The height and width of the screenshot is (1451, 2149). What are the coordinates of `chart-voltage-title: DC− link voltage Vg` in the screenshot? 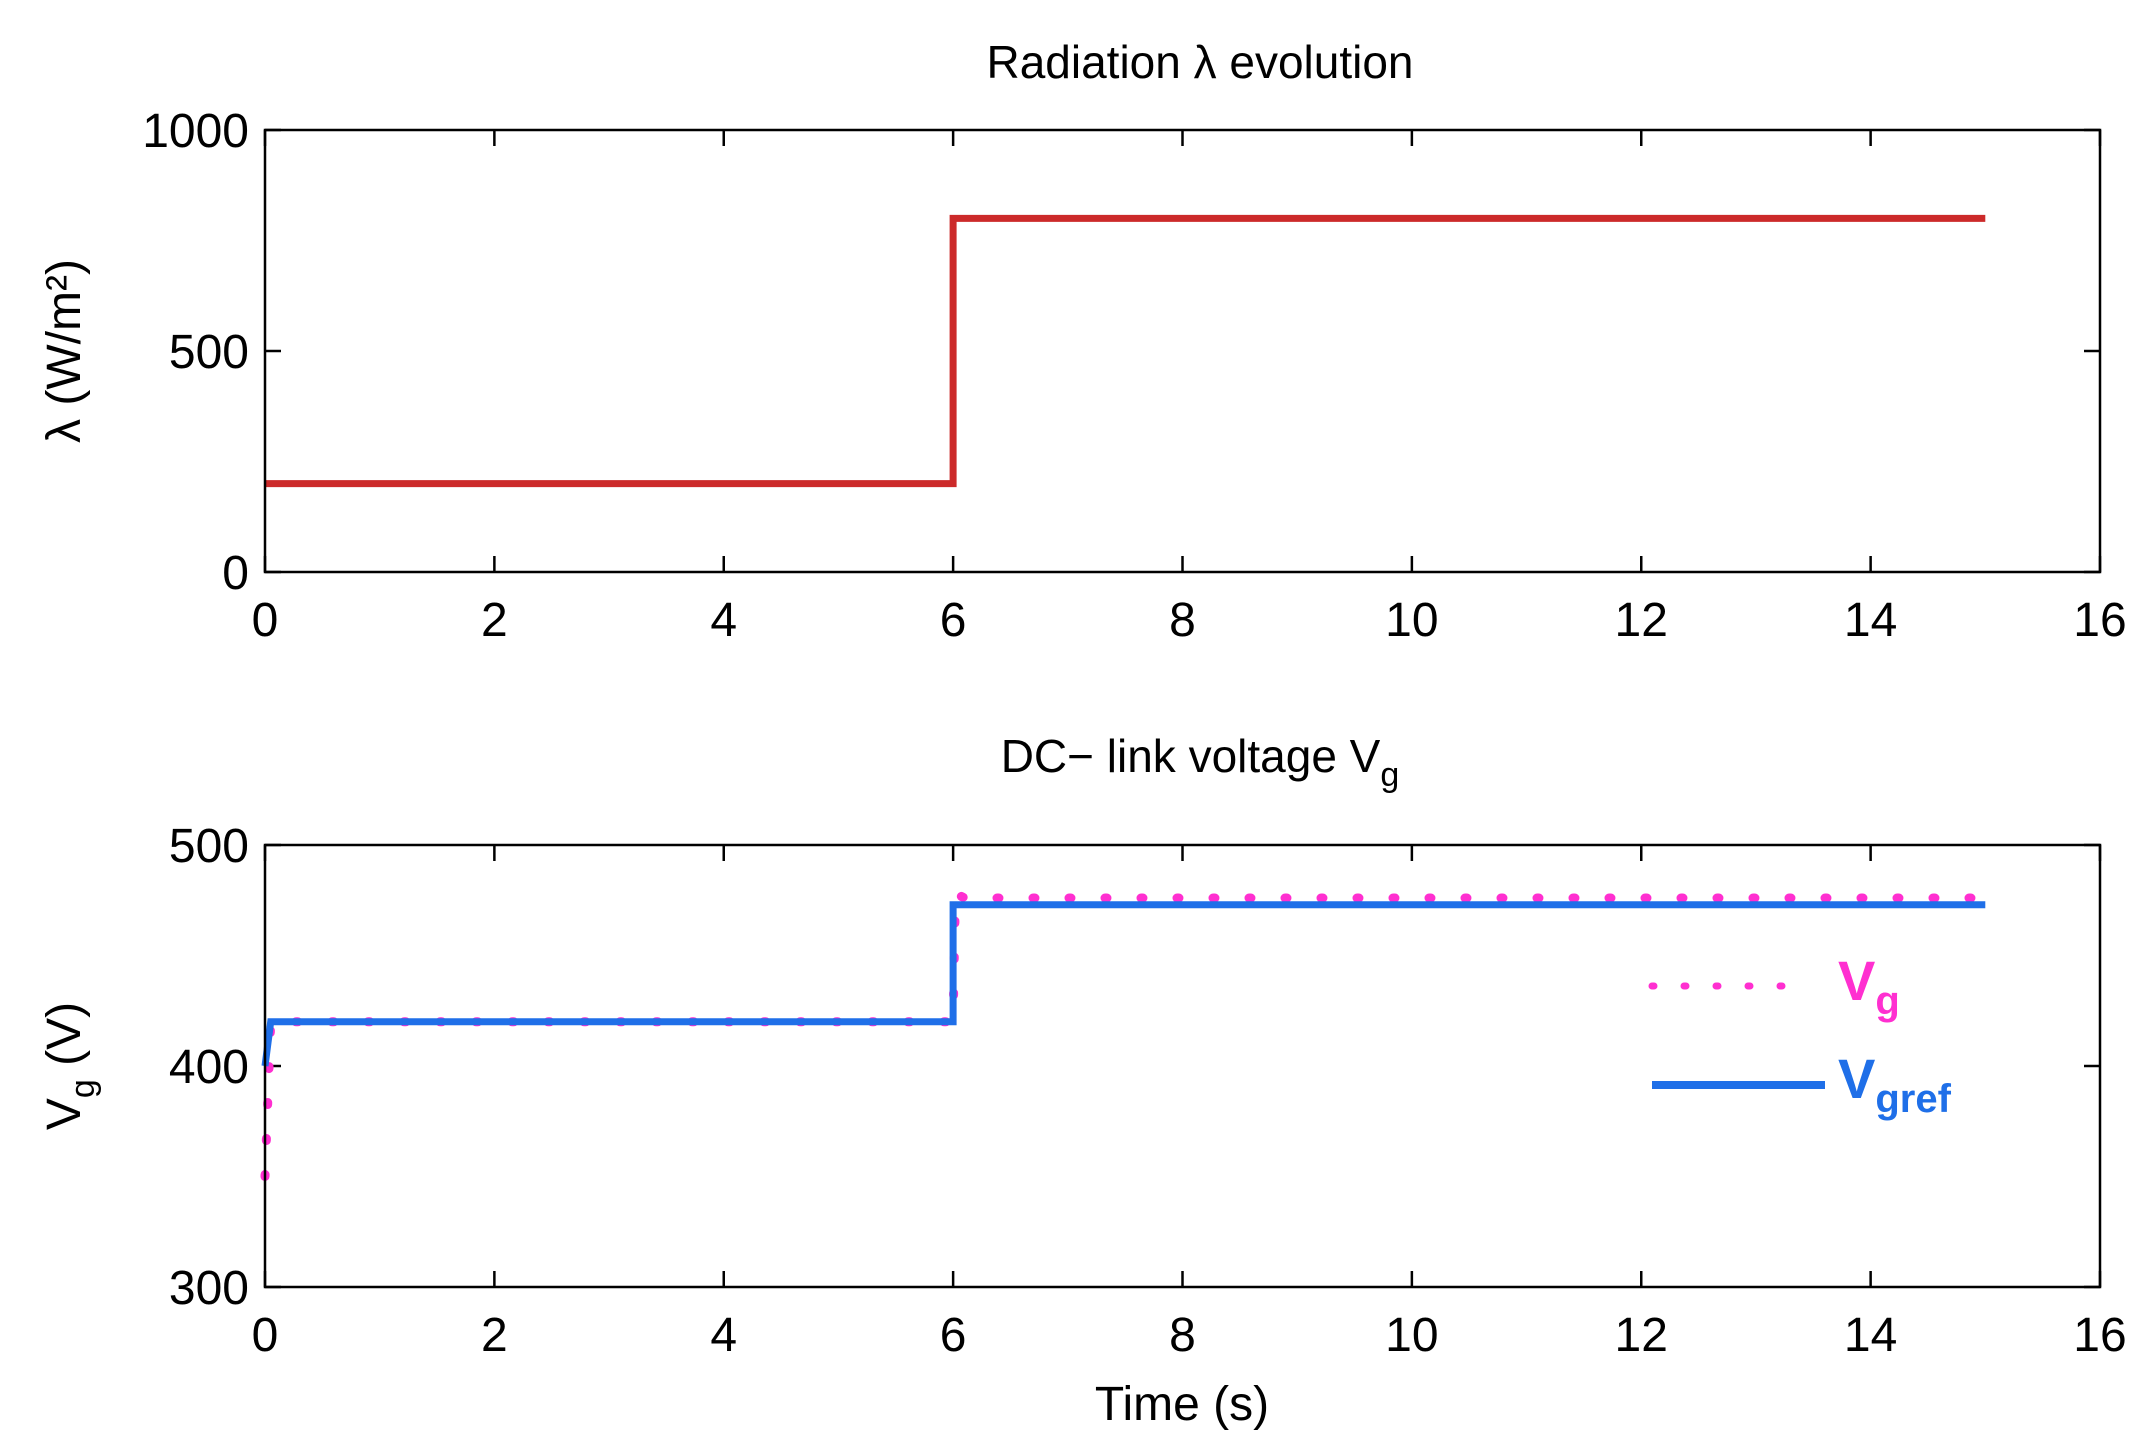 It's located at (1200, 762).